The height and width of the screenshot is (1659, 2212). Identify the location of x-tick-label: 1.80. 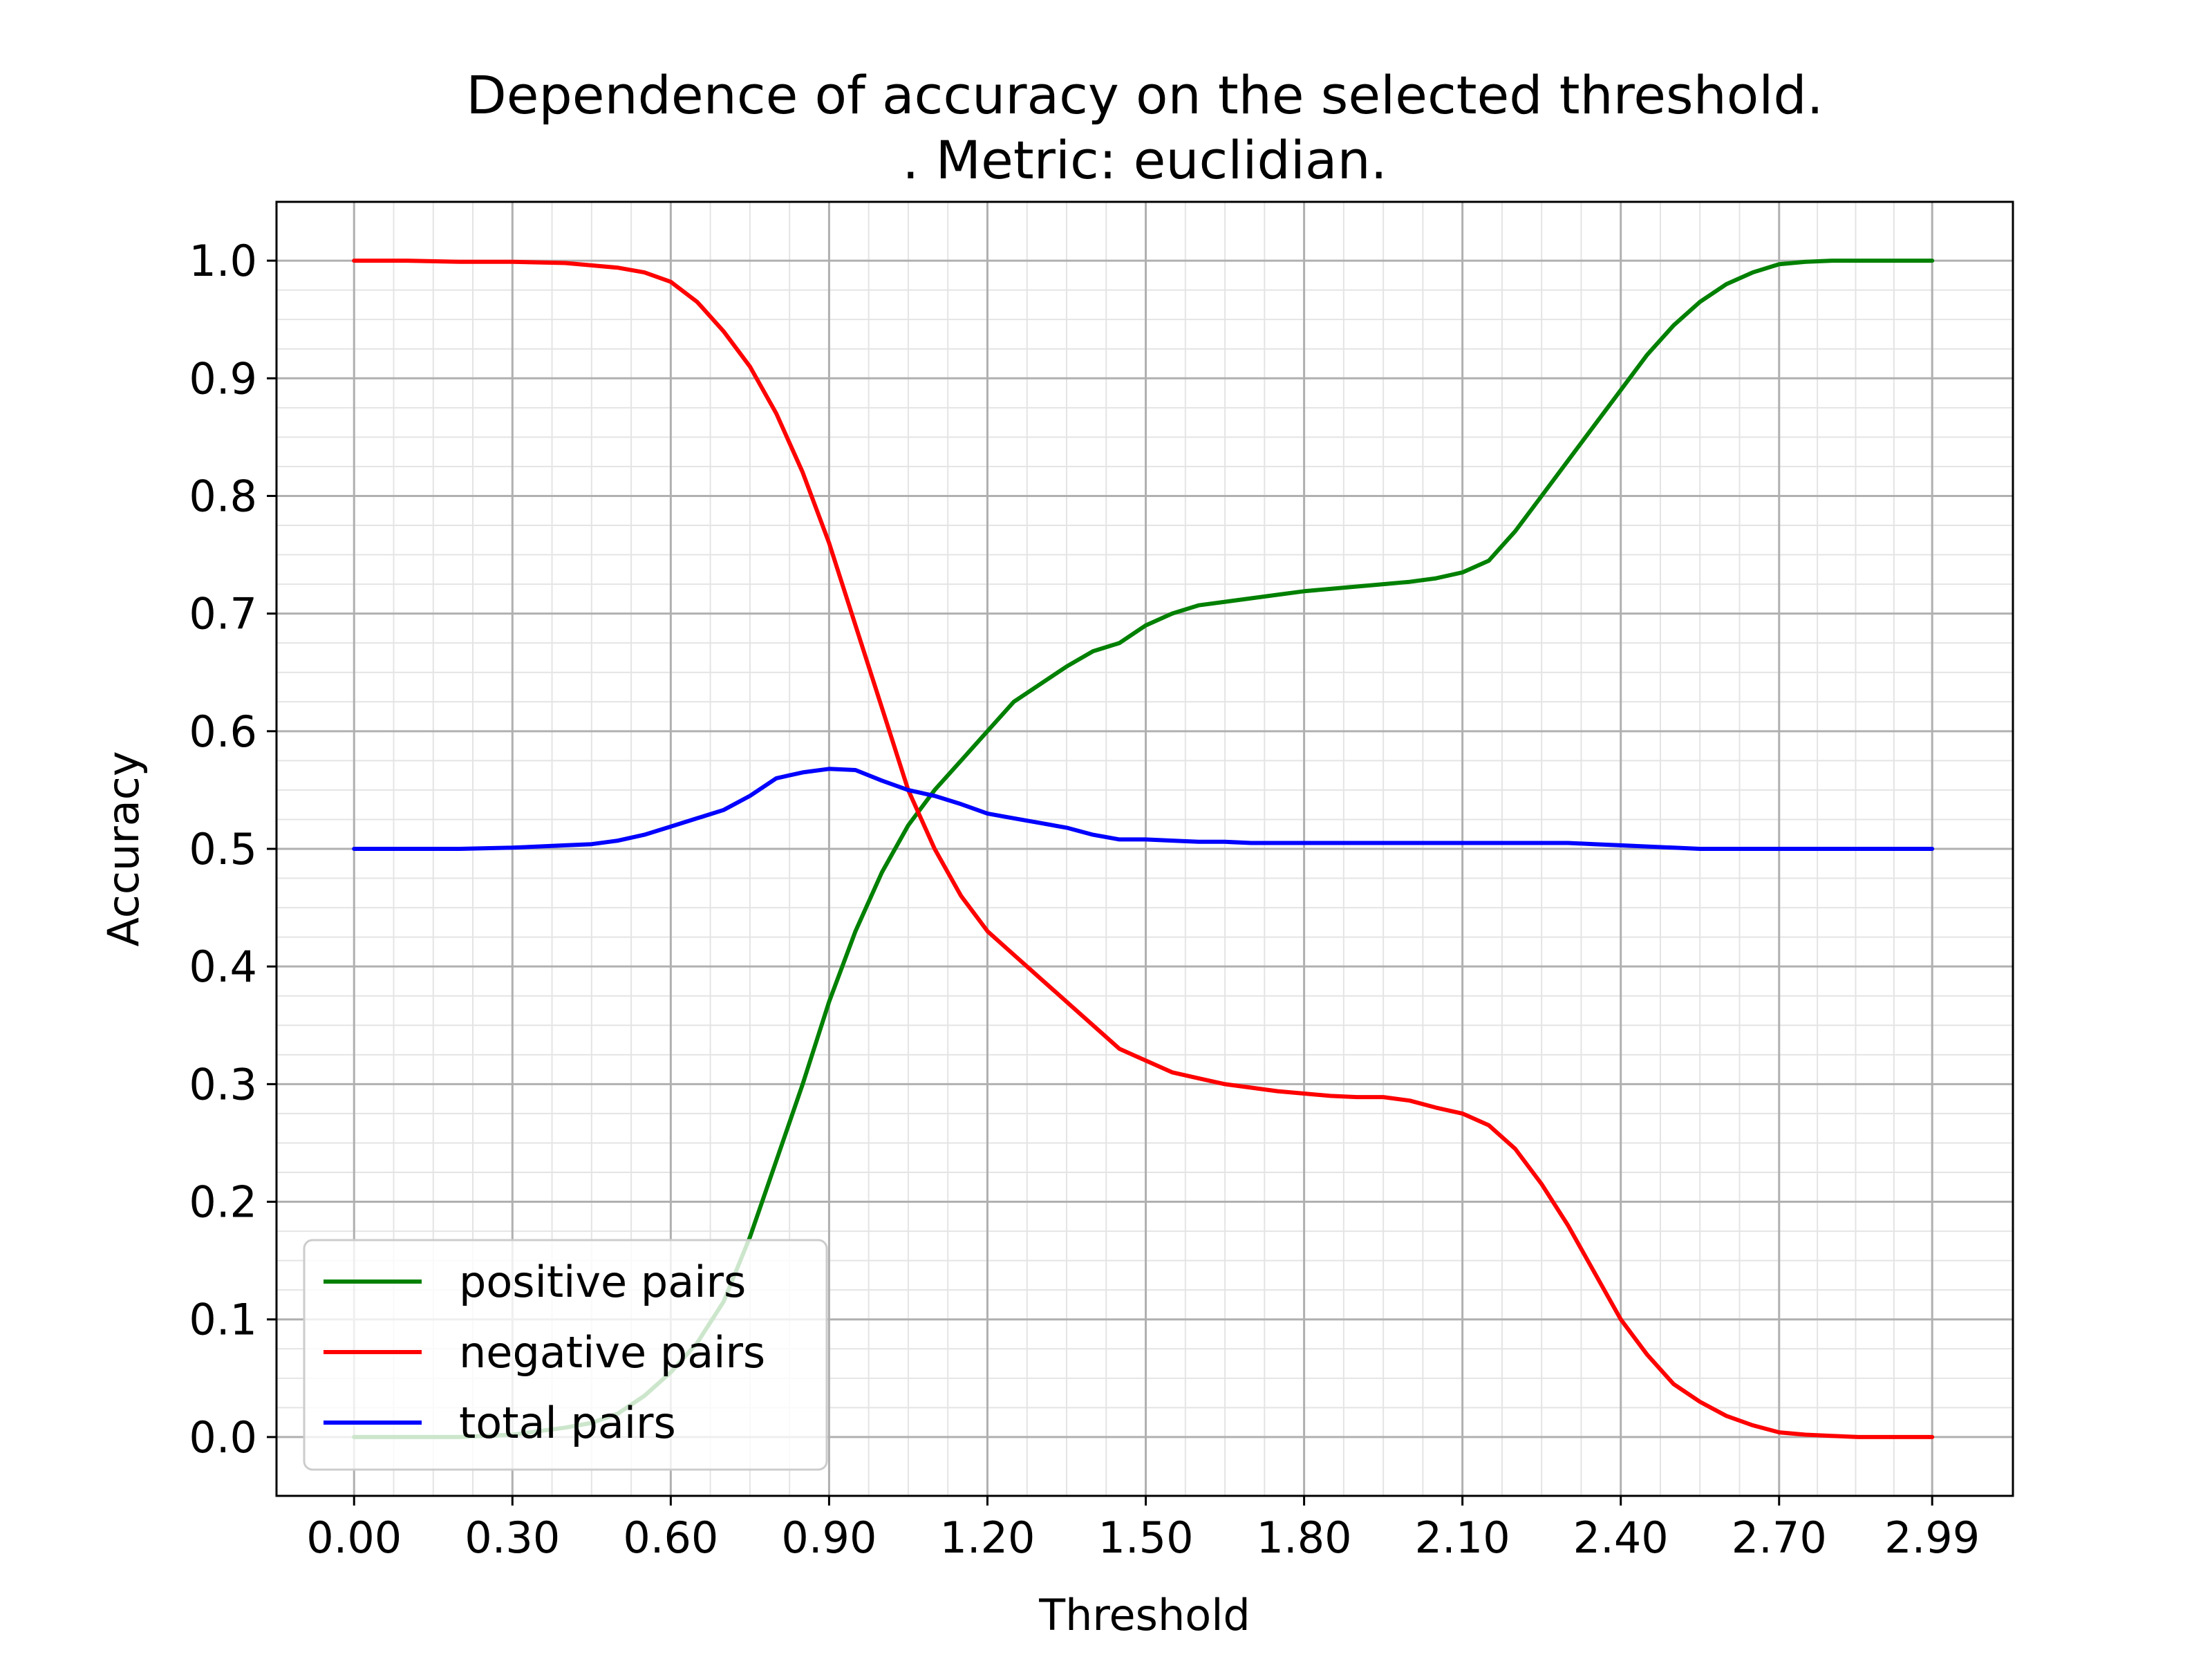
(1304, 1537).